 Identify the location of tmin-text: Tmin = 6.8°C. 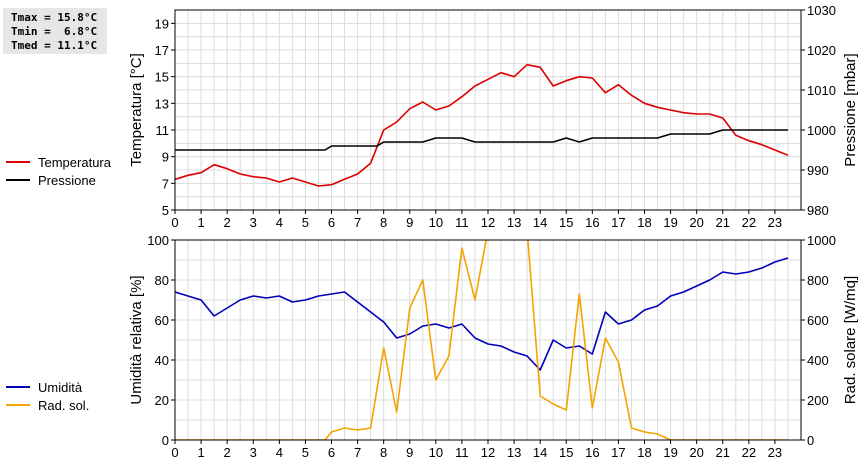
(54, 31).